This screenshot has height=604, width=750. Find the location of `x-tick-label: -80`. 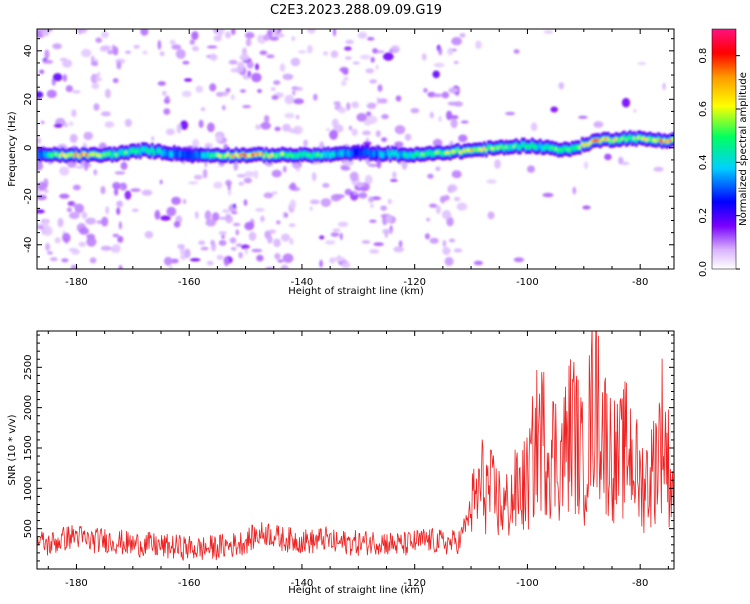

x-tick-label: -80 is located at coordinates (640, 583).